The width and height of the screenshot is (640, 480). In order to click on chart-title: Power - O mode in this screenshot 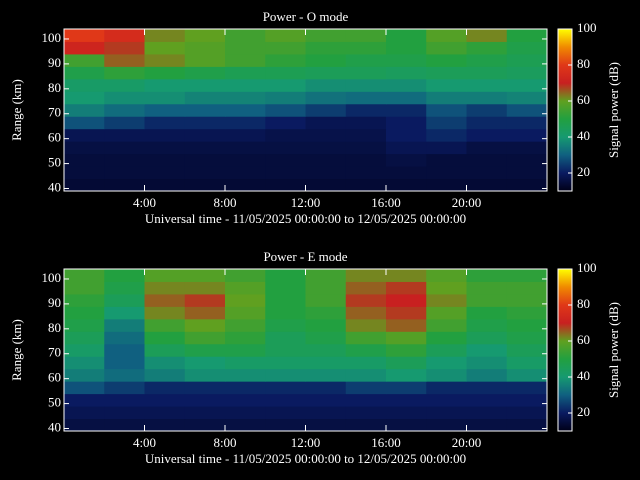, I will do `click(306, 16)`.